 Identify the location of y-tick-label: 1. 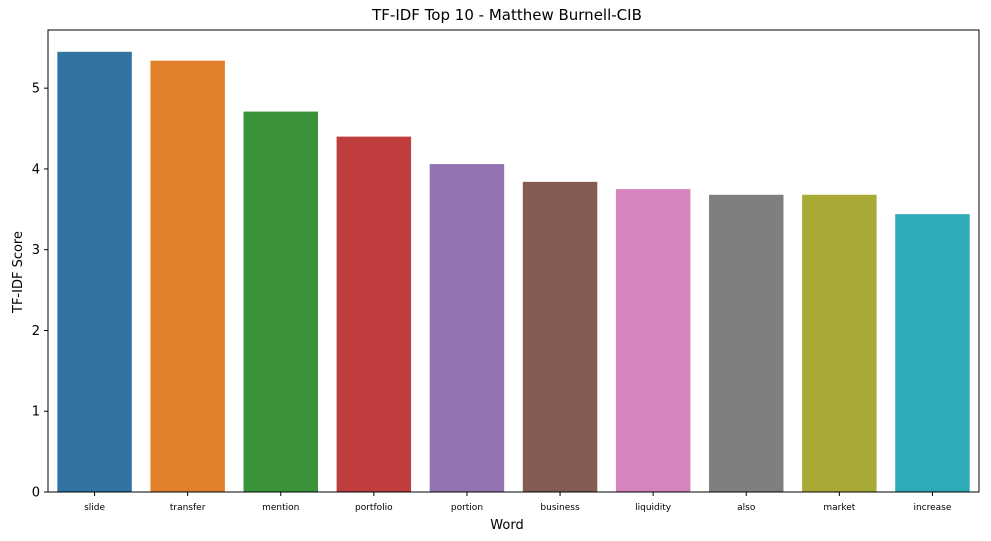
(36, 412).